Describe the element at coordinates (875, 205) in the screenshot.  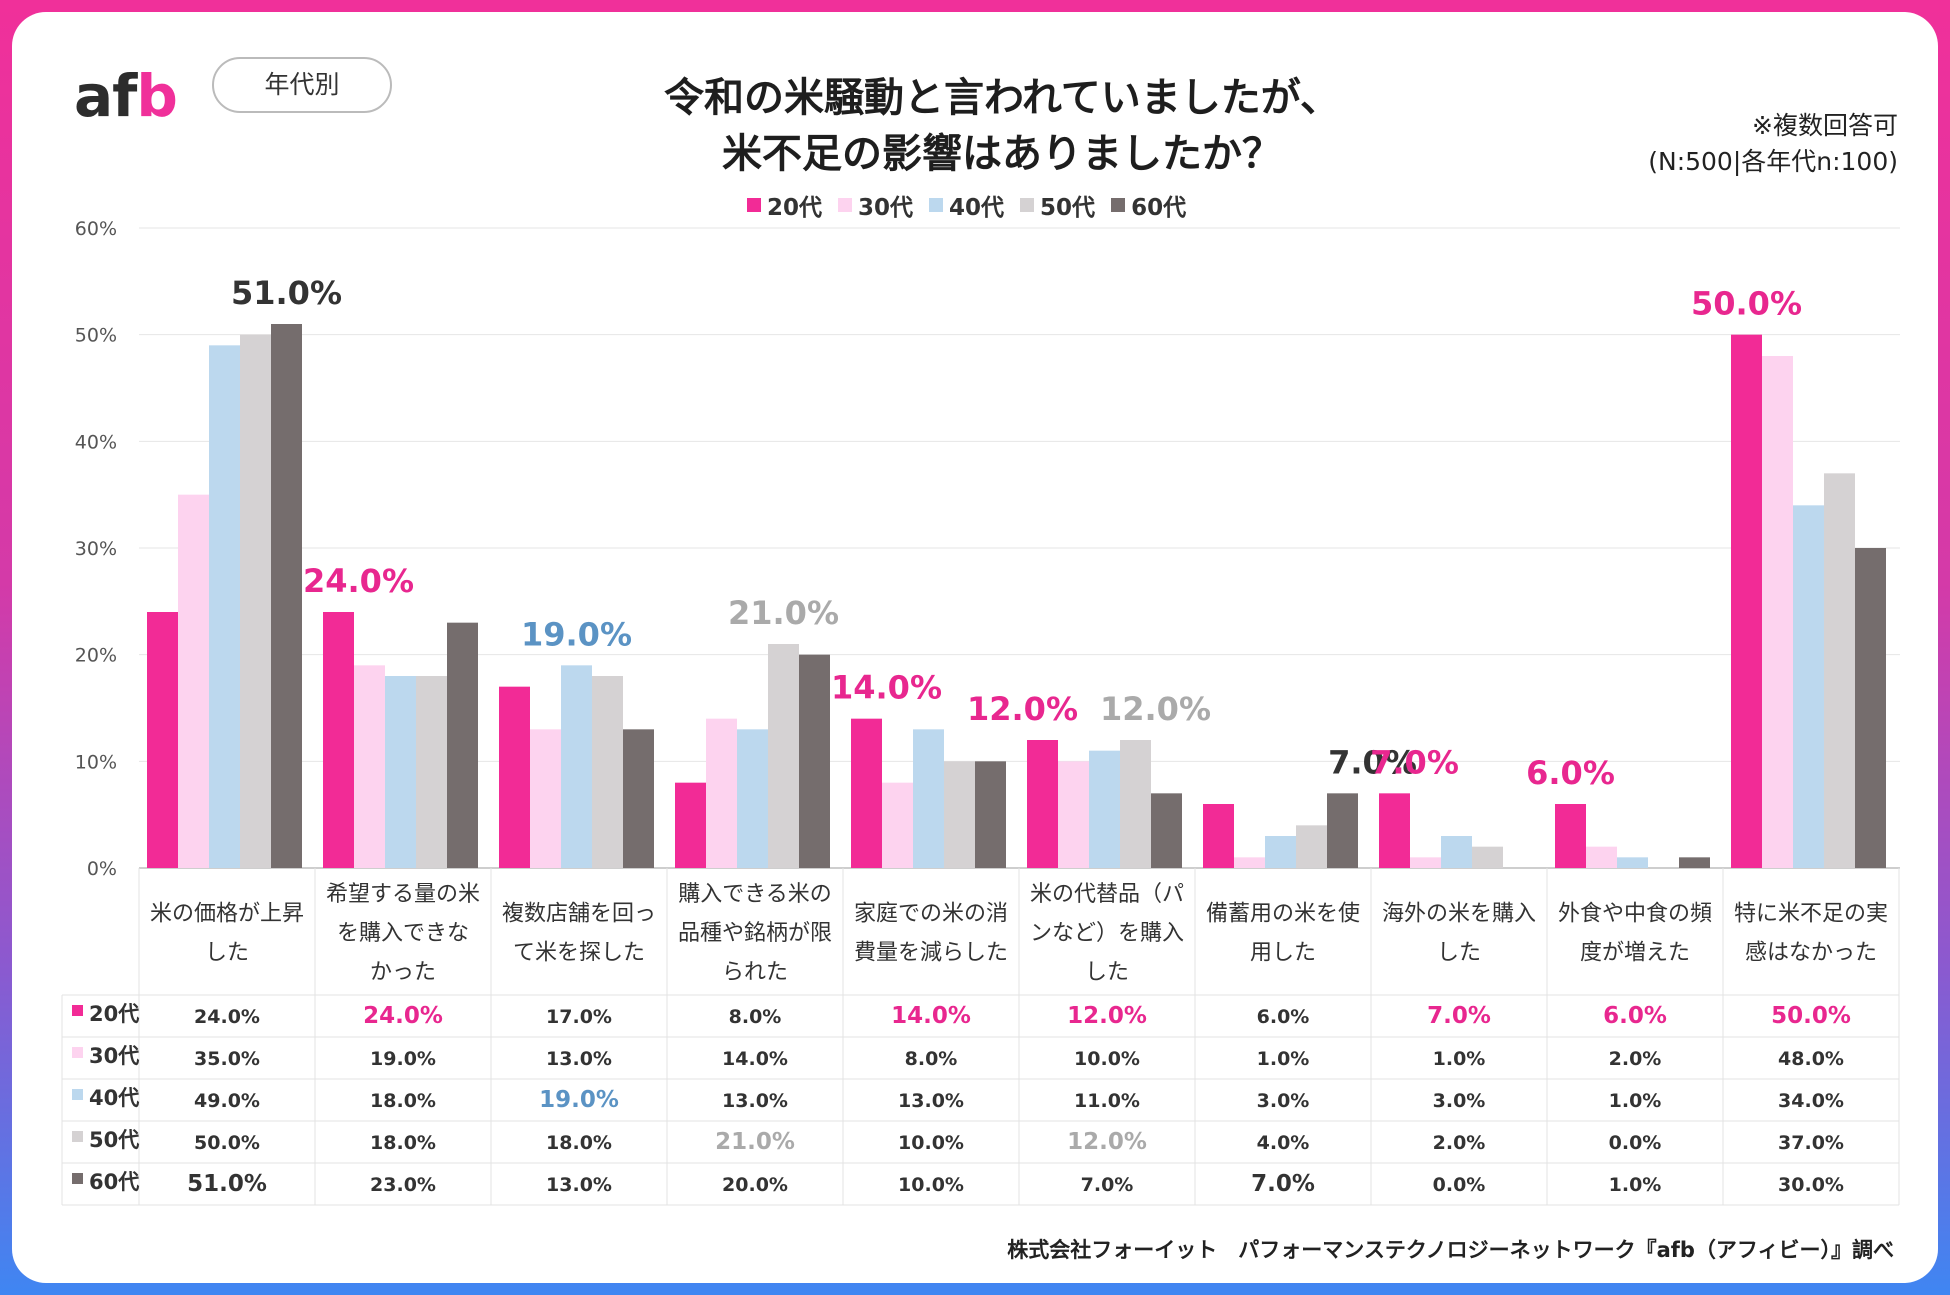
I see `legend-item: 30代` at that location.